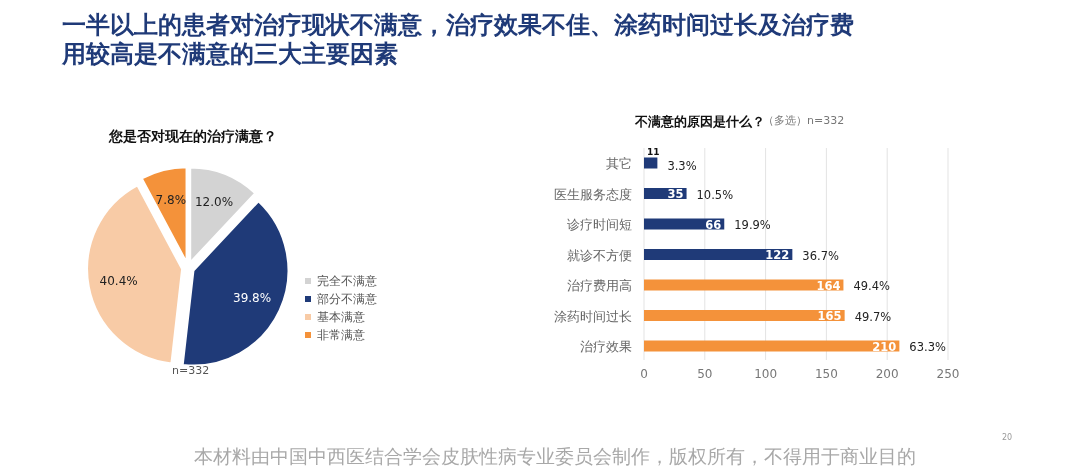 The image size is (1080, 473). What do you see at coordinates (1007, 437) in the screenshot?
I see `text: 20` at bounding box center [1007, 437].